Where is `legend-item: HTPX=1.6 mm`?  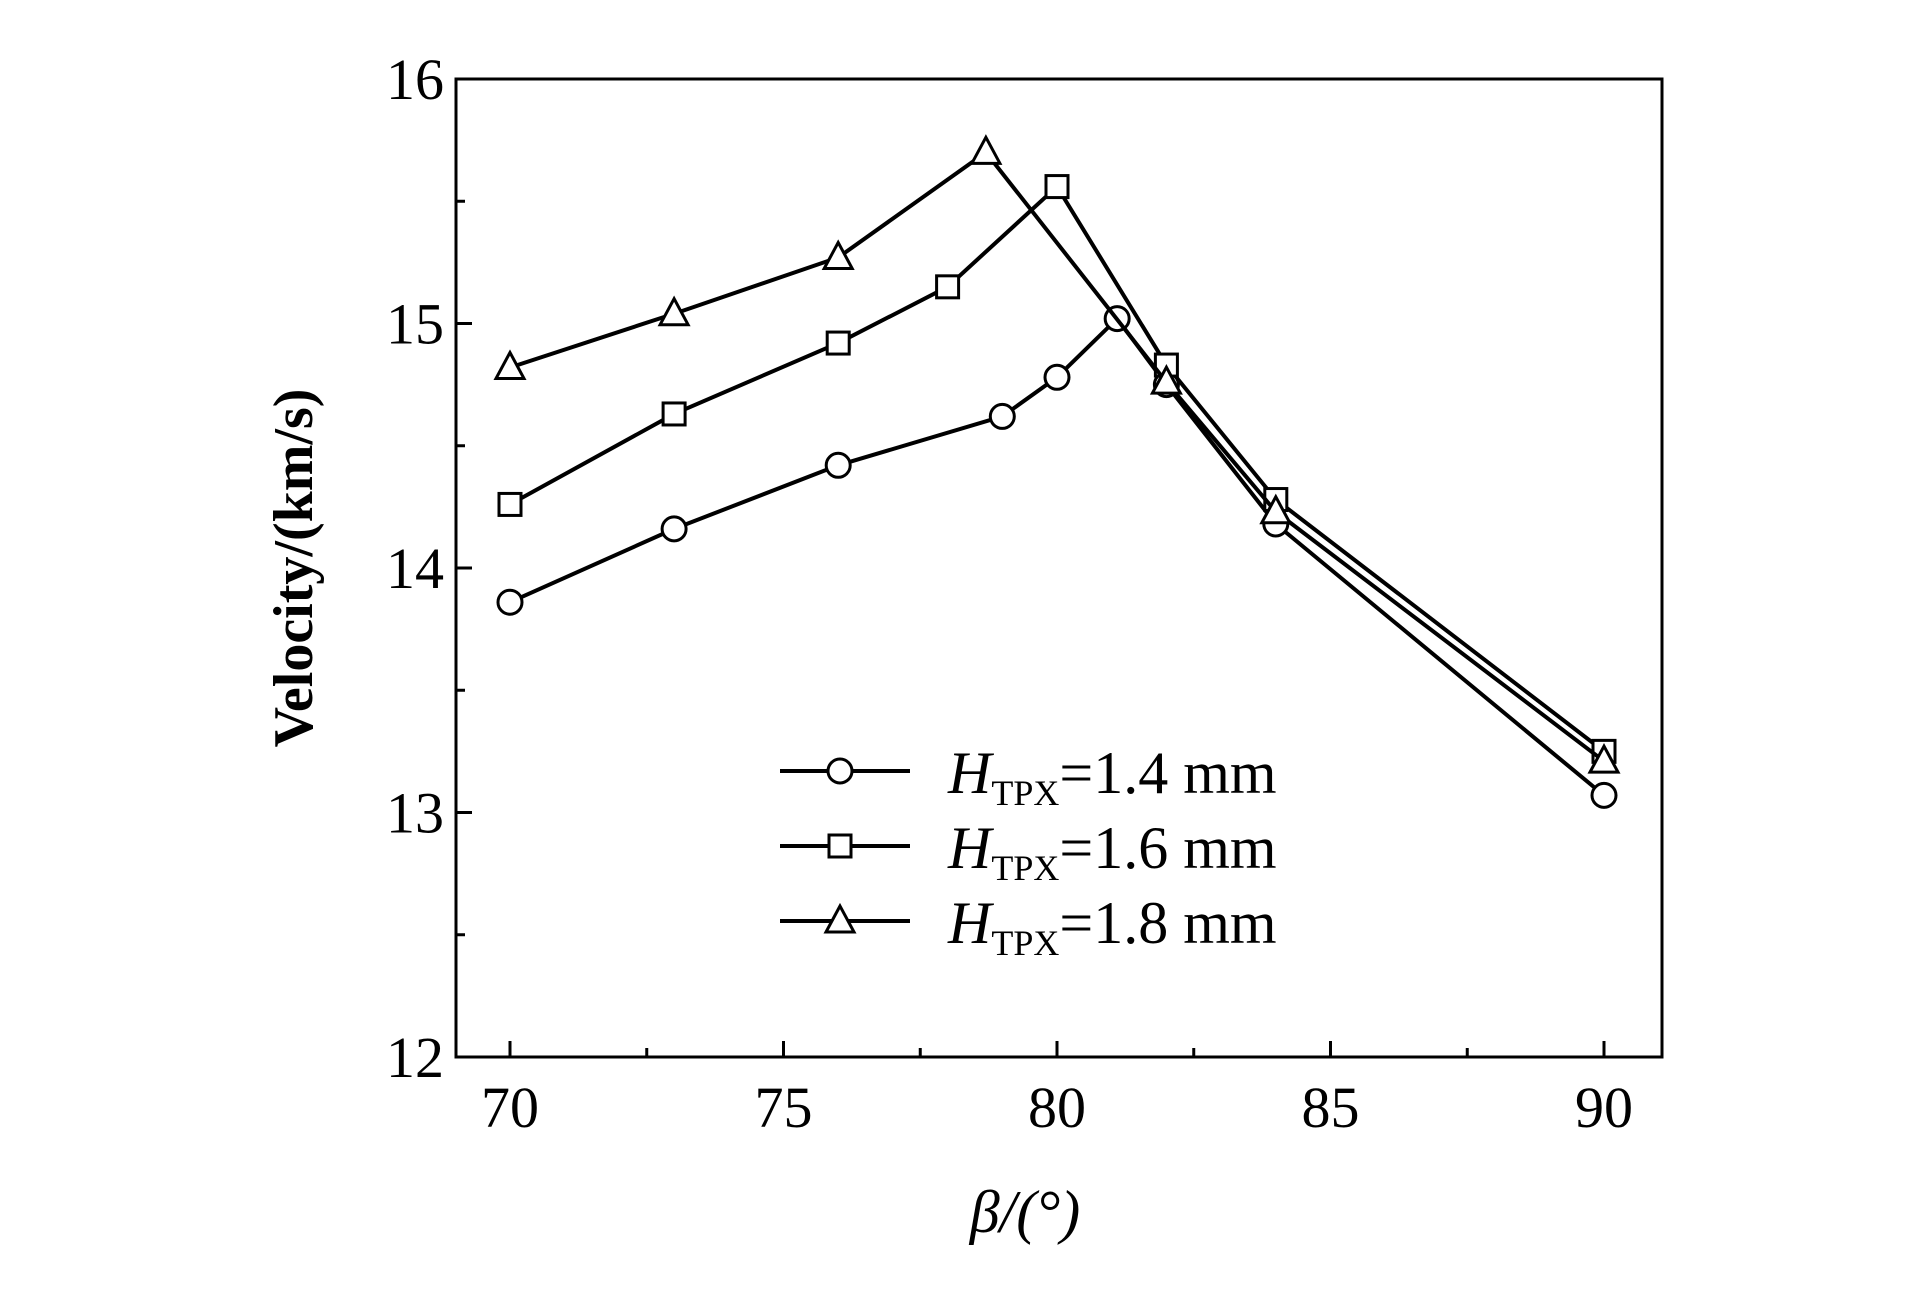 legend-item: HTPX=1.6 mm is located at coordinates (1028, 851).